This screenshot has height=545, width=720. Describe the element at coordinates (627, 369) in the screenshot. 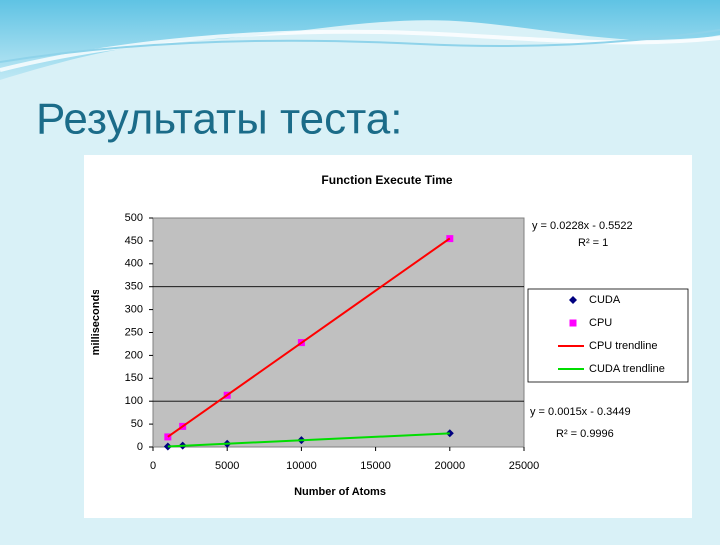

I see `legend-label: CUDA trendline` at that location.